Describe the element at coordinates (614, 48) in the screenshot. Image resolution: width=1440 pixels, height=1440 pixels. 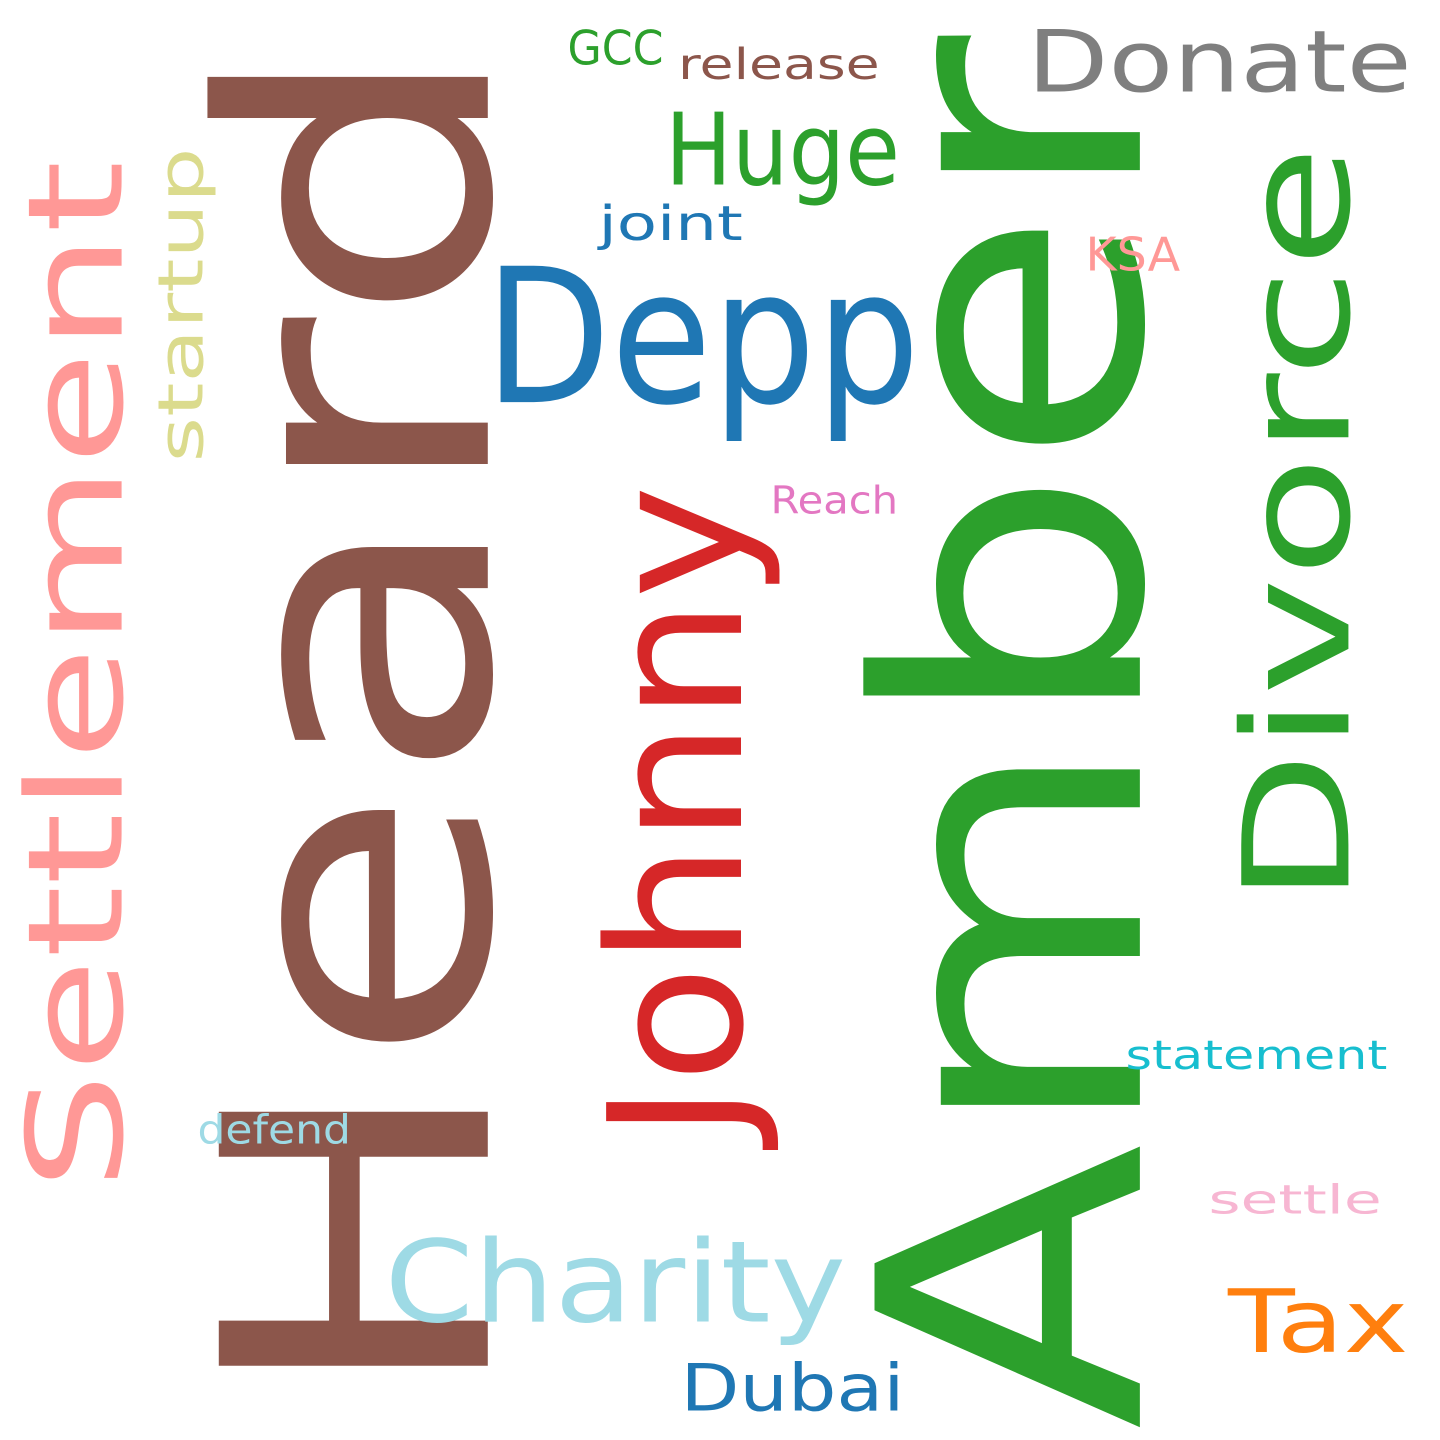
I see `word-gcc: GCC` at that location.